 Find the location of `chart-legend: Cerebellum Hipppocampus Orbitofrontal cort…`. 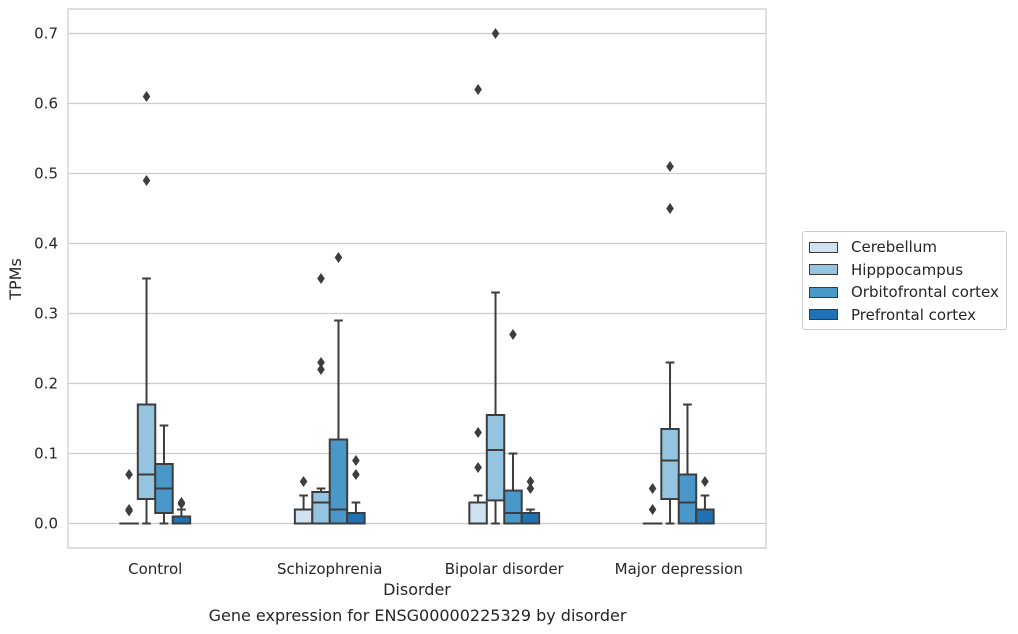

chart-legend: Cerebellum Hipppocampus Orbitofrontal cort… is located at coordinates (904, 280).